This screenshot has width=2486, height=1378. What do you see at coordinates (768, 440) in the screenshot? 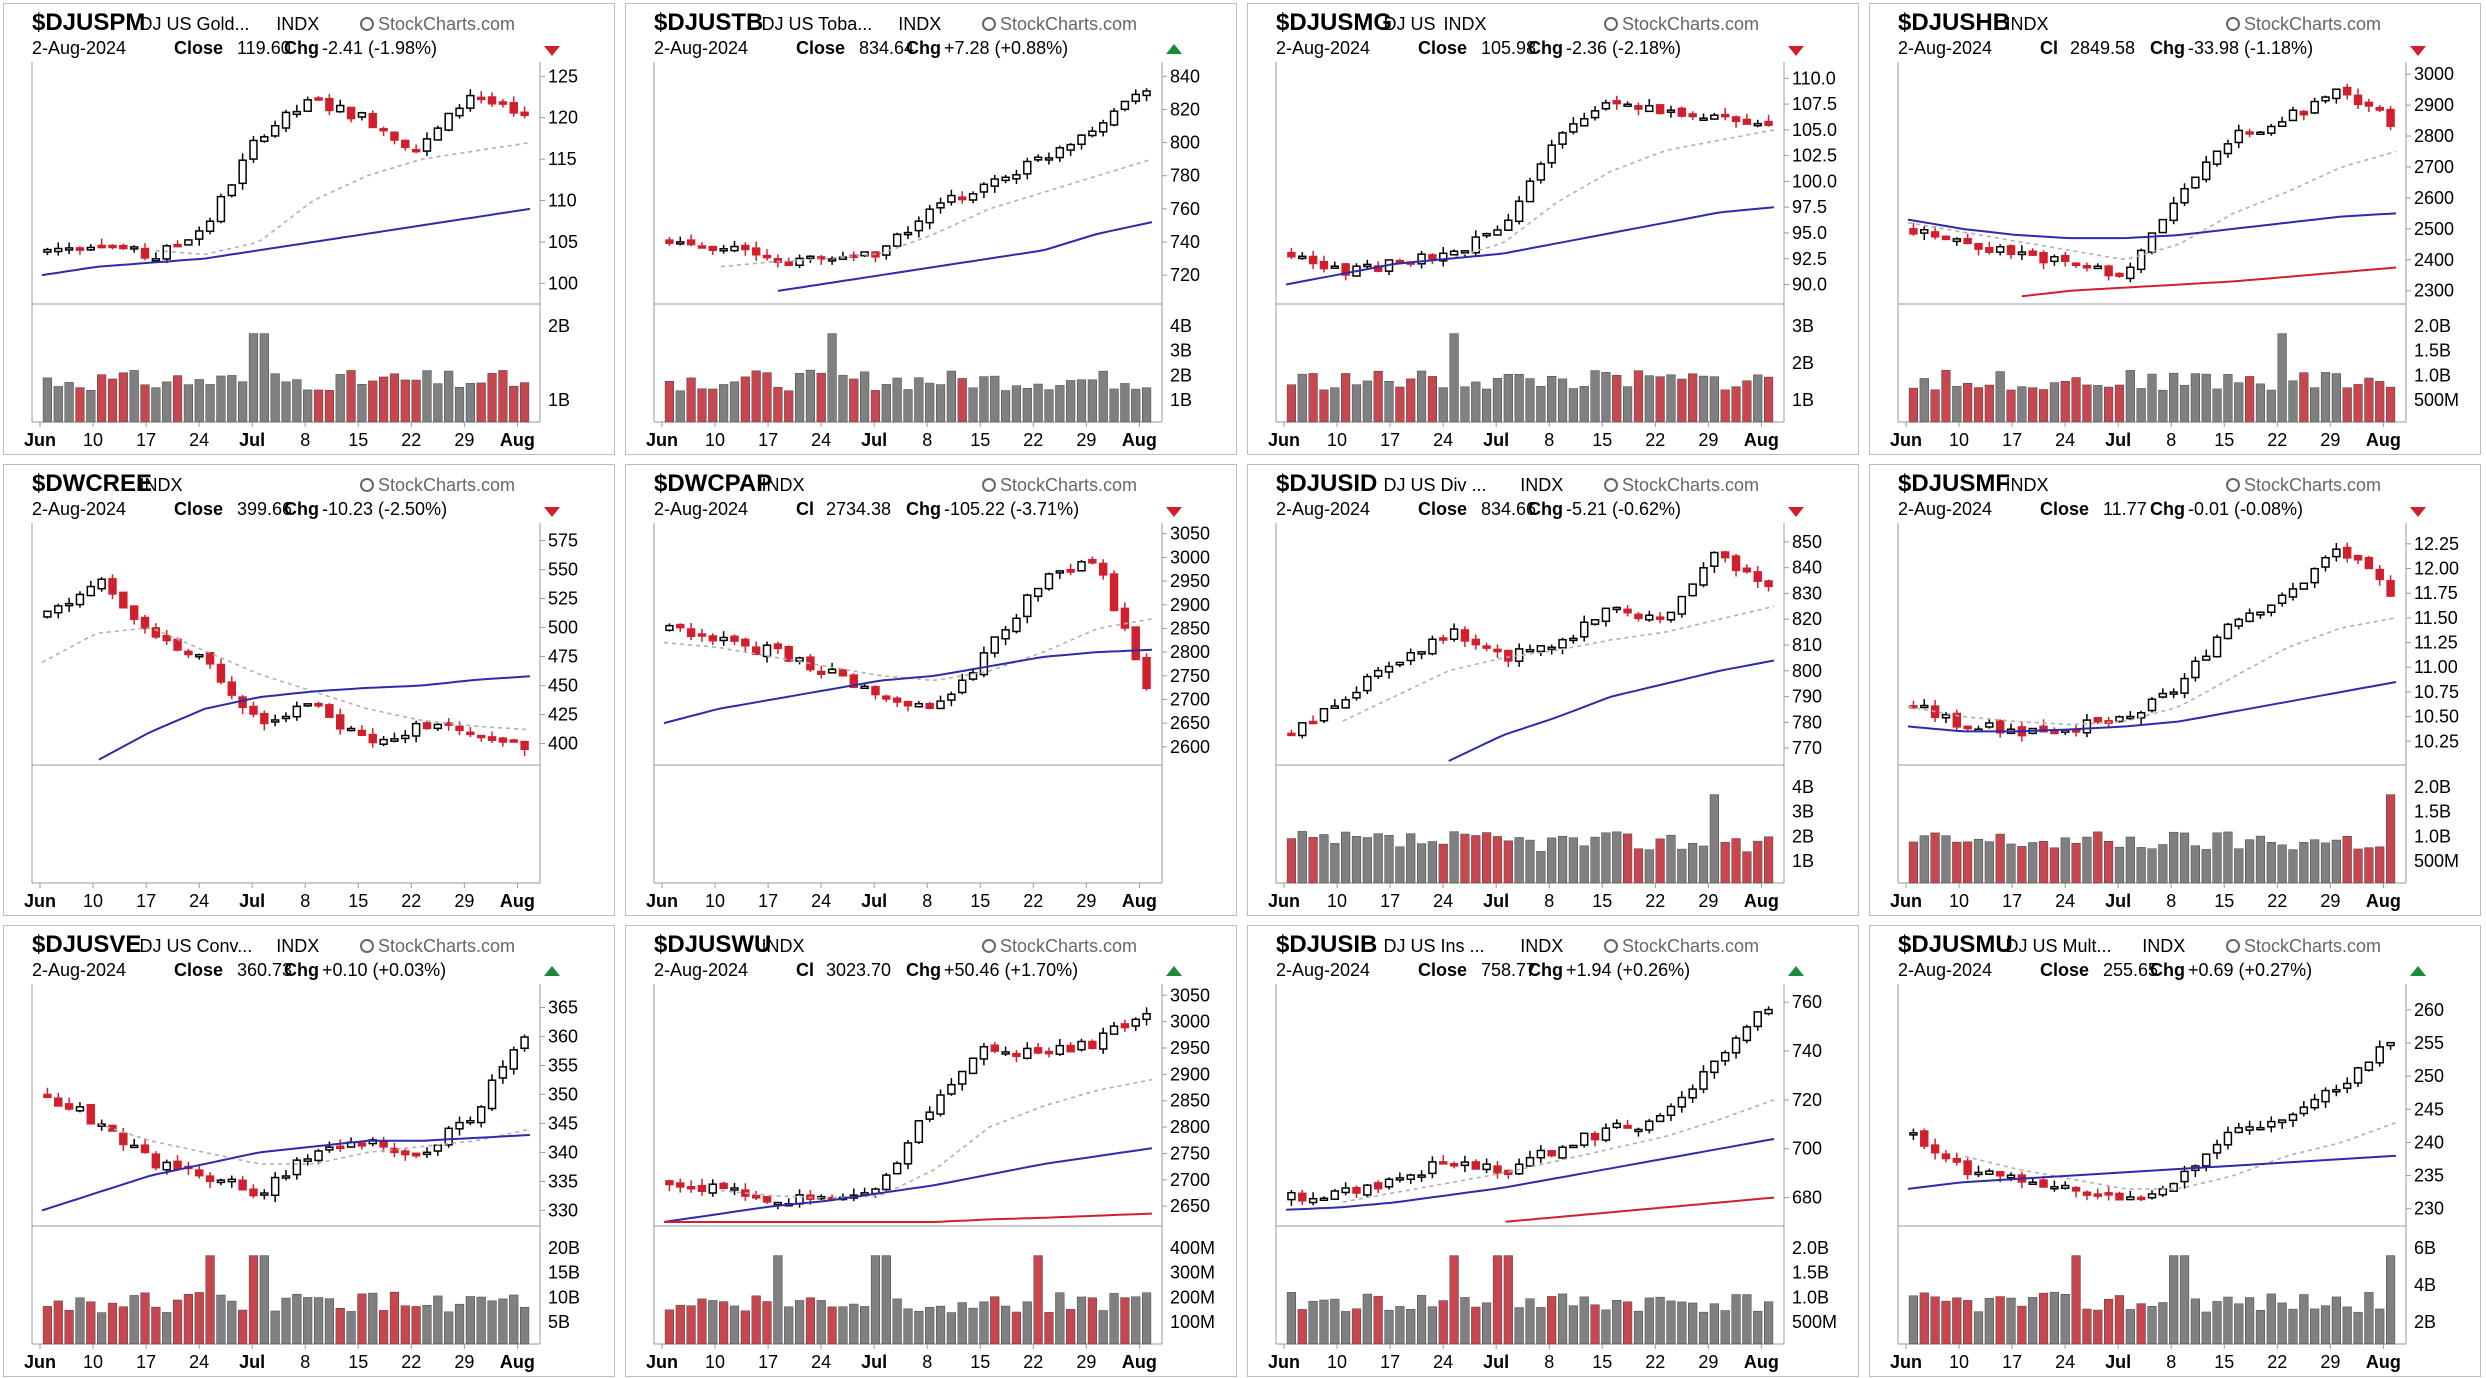
I see `x-tick-label: 17` at bounding box center [768, 440].